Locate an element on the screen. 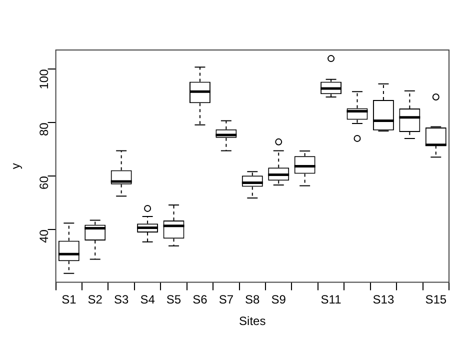 The height and width of the screenshot is (338, 474). x-tick-label: S9 is located at coordinates (278, 299).